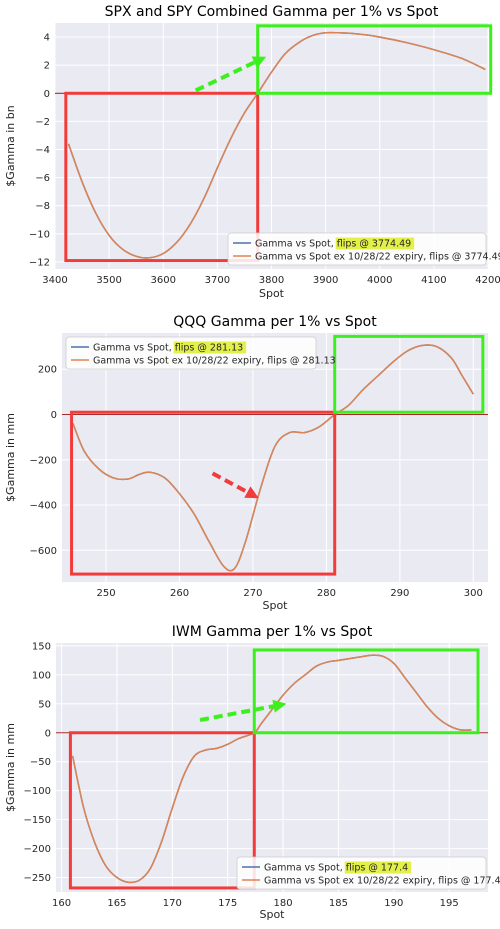 This screenshot has height=929, width=500. Describe the element at coordinates (252, 593) in the screenshot. I see `x-tick-label: 270` at that location.